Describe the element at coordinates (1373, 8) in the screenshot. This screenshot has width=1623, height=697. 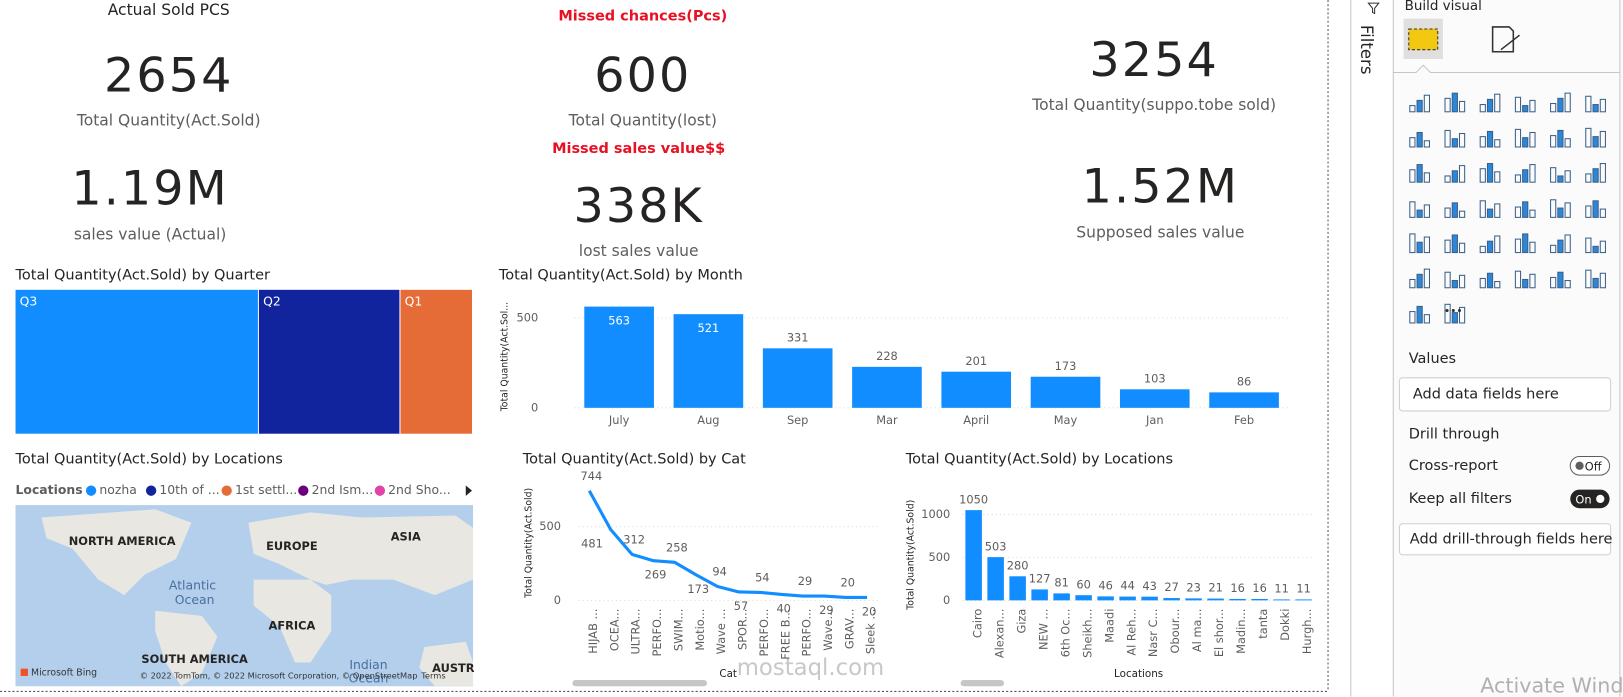
I see `filter-icon` at that location.